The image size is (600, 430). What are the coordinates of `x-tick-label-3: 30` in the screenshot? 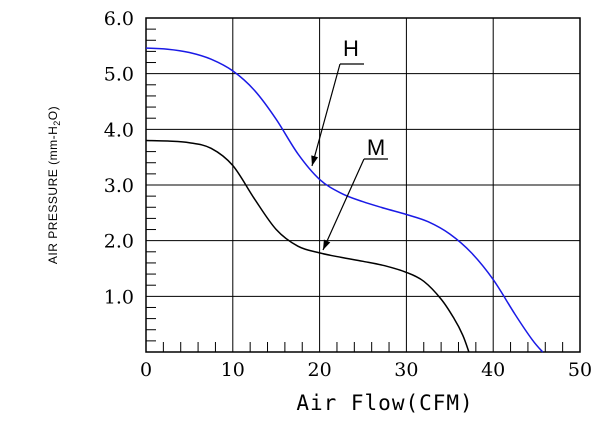 It's located at (406, 370).